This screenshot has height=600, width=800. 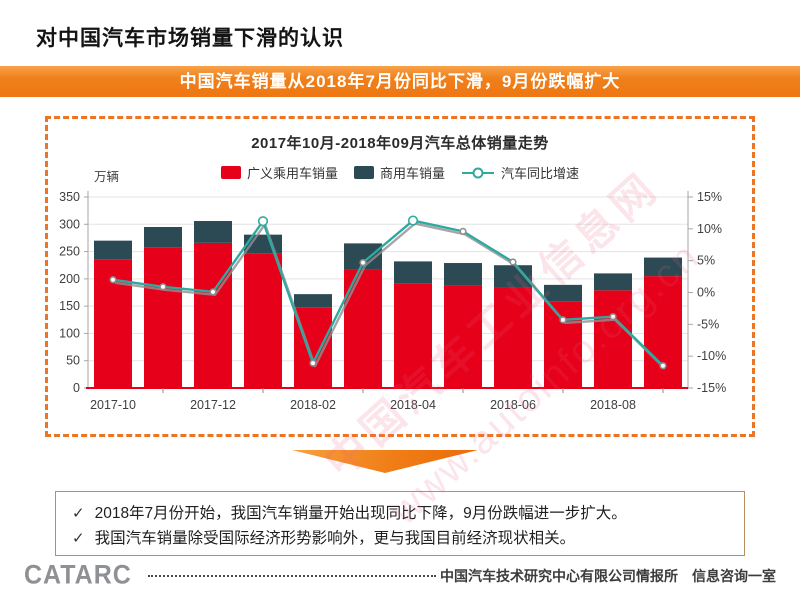 I want to click on svg-text: 300, so click(x=69, y=224).